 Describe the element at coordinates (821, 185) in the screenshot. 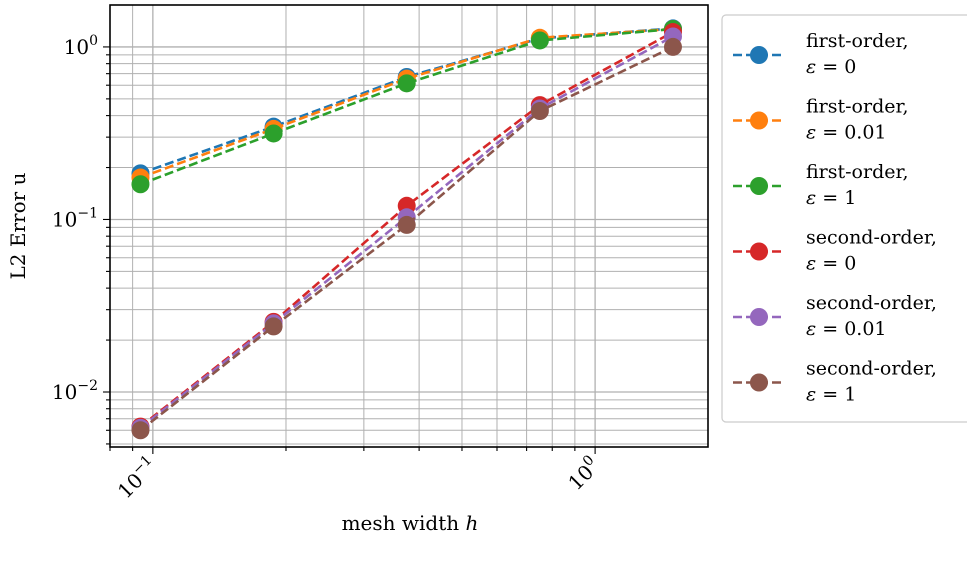

I see `legend-entry-3: first-order, ε = 1` at that location.